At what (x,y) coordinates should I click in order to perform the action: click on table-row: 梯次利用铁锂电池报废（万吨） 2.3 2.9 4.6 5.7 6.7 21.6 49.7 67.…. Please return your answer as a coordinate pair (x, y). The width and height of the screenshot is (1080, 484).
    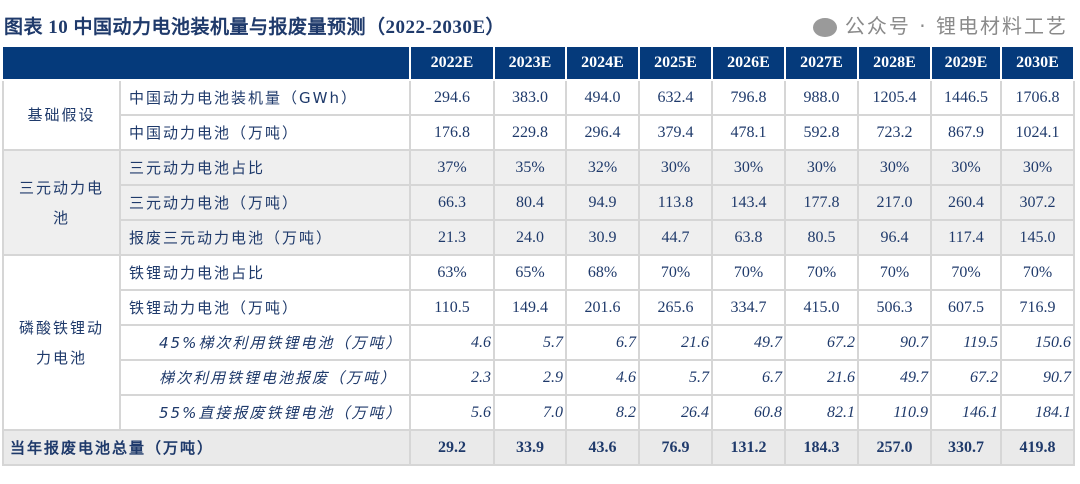
    Looking at the image, I should click on (539, 377).